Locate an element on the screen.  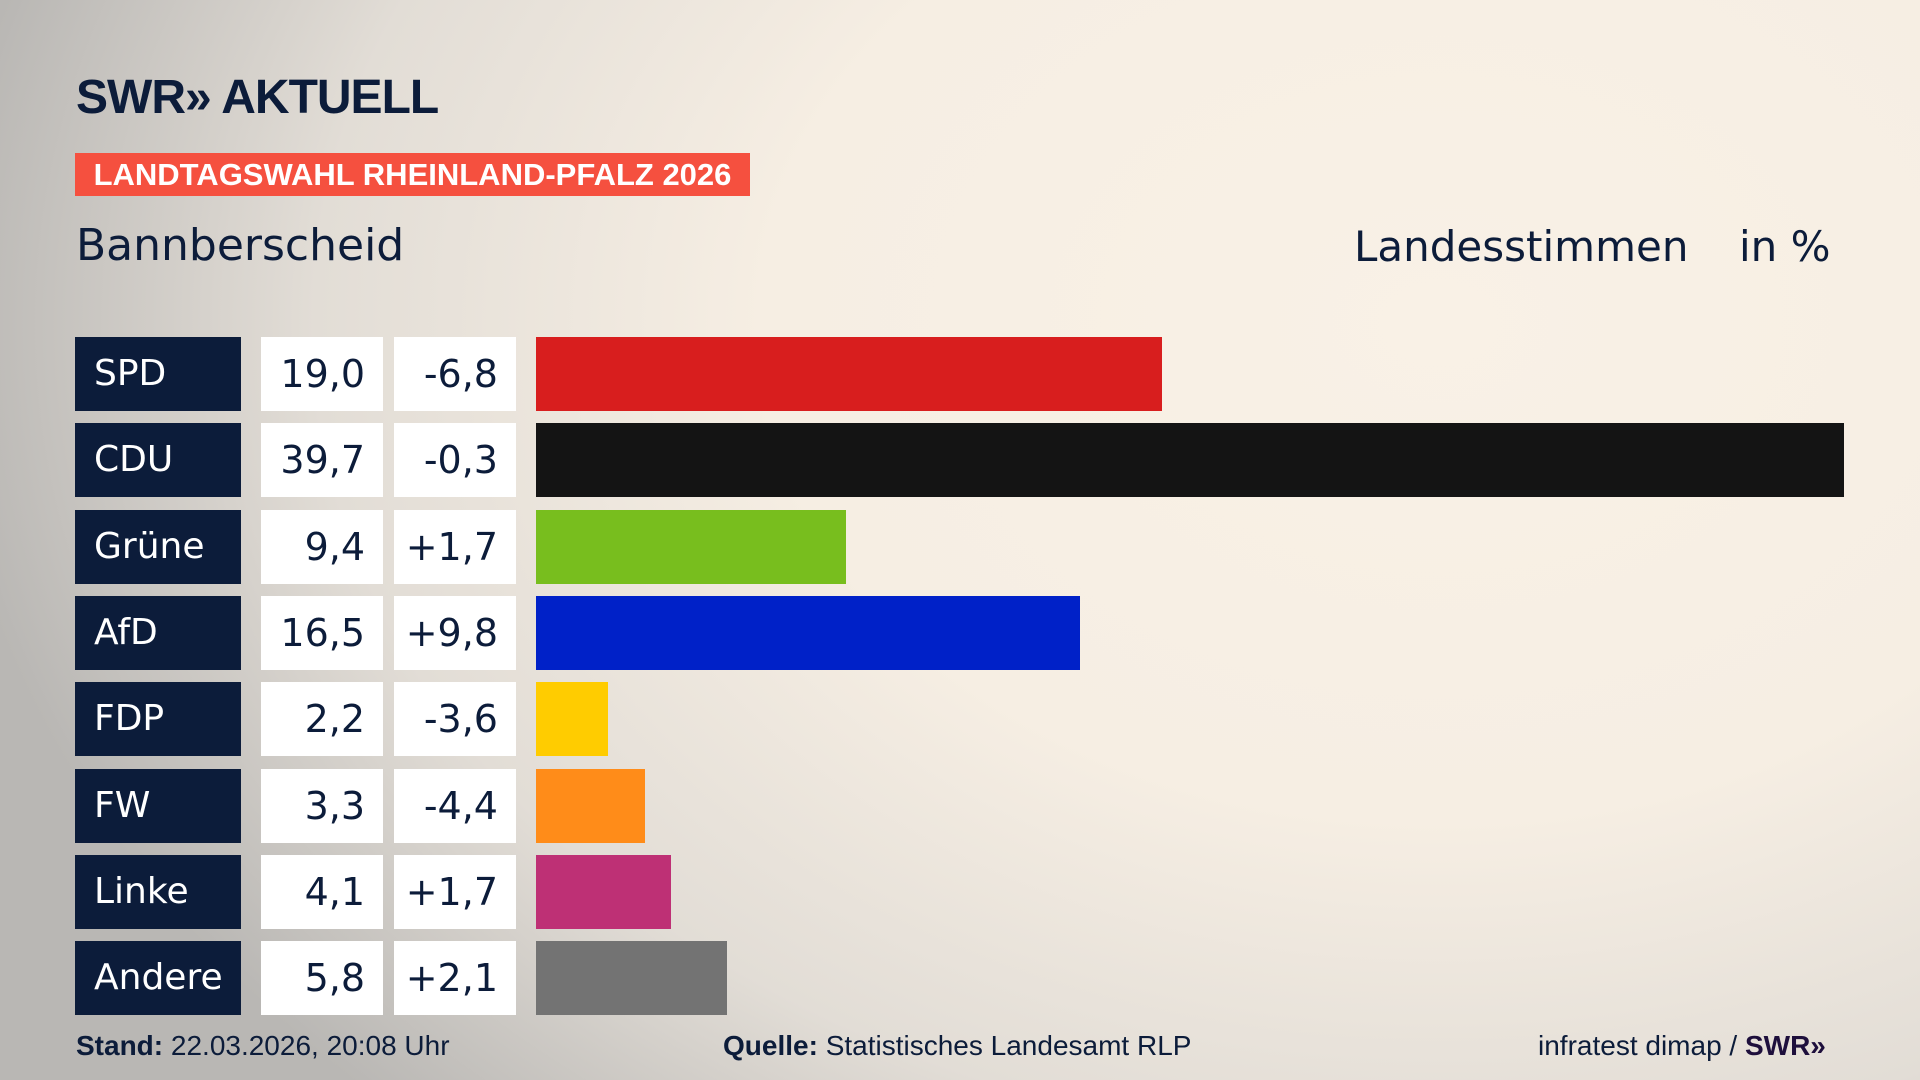
swr-aktuell-logo: SWR» AKTUELL is located at coordinates (257, 97).